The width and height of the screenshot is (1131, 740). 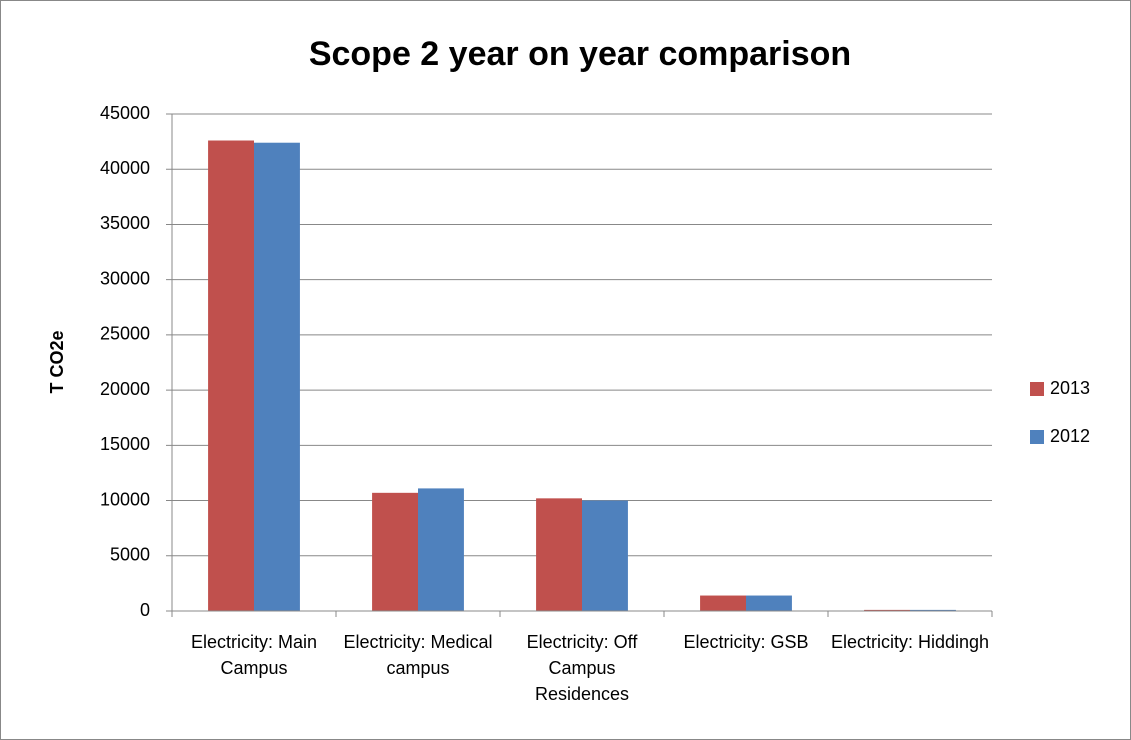 What do you see at coordinates (125, 168) in the screenshot?
I see `y-tick-label: 40000` at bounding box center [125, 168].